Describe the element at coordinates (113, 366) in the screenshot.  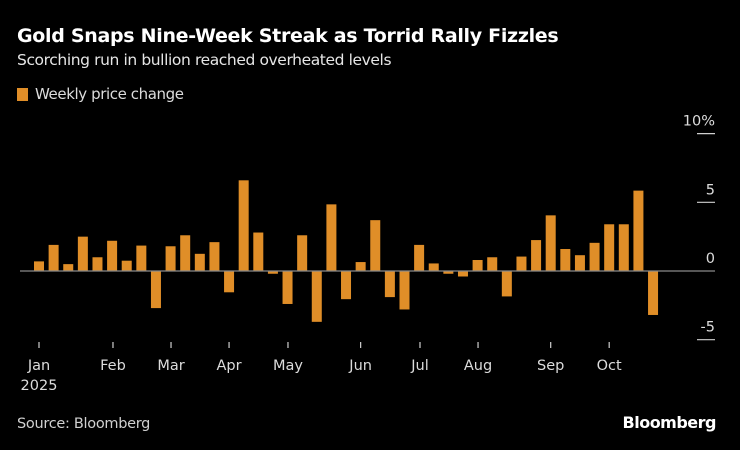
I see `x-tick-label: Feb` at that location.